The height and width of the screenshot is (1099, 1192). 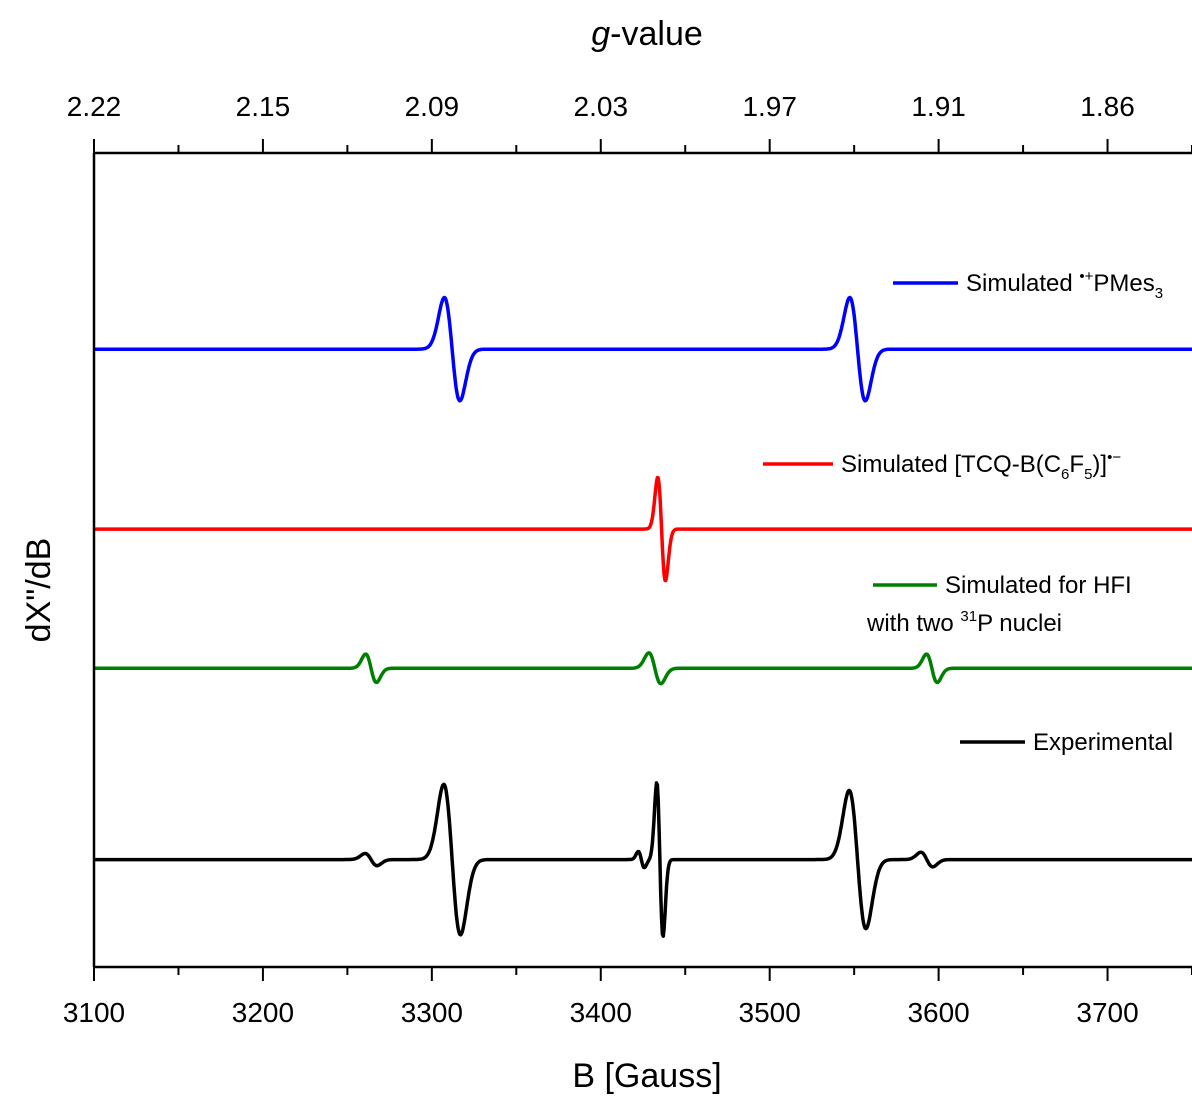 I want to click on x-tick-label: 3100, so click(x=94, y=1012).